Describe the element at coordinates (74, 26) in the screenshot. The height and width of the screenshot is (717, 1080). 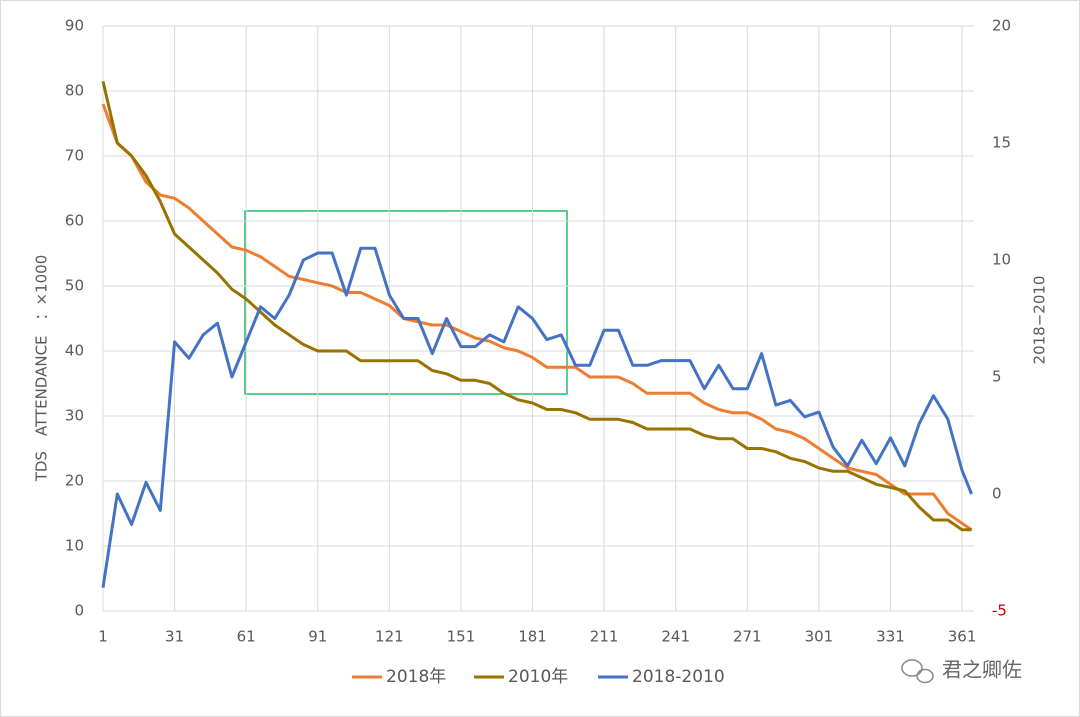
I see `y-tick-label: 90` at that location.